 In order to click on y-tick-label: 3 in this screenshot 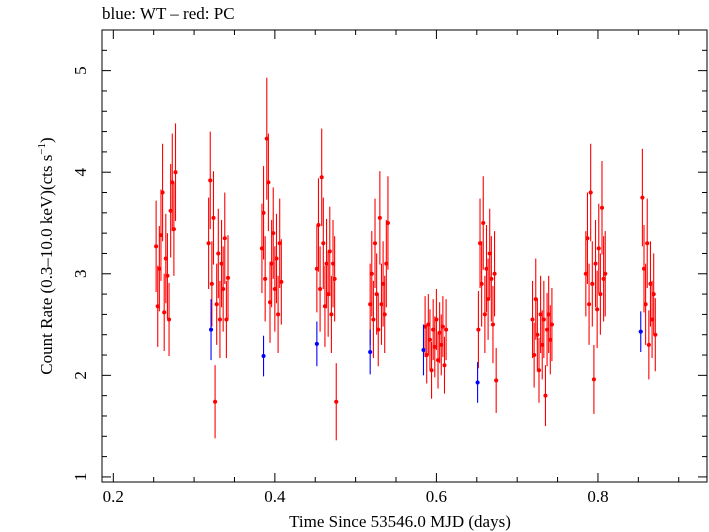, I will do `click(80, 274)`.